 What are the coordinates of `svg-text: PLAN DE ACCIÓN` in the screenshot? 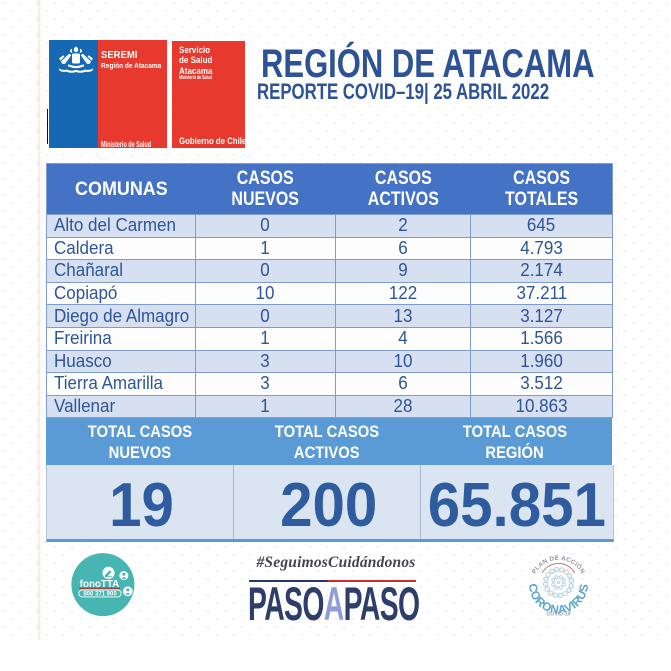 It's located at (558, 565).